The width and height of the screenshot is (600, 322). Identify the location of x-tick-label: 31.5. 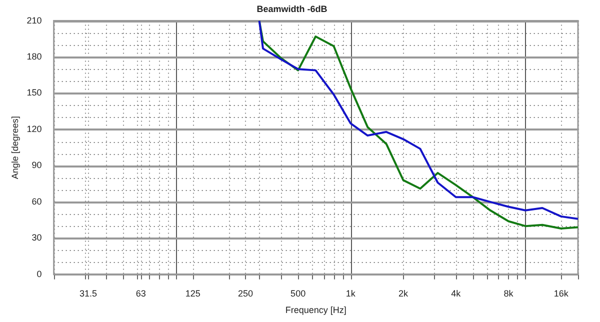
(89, 293).